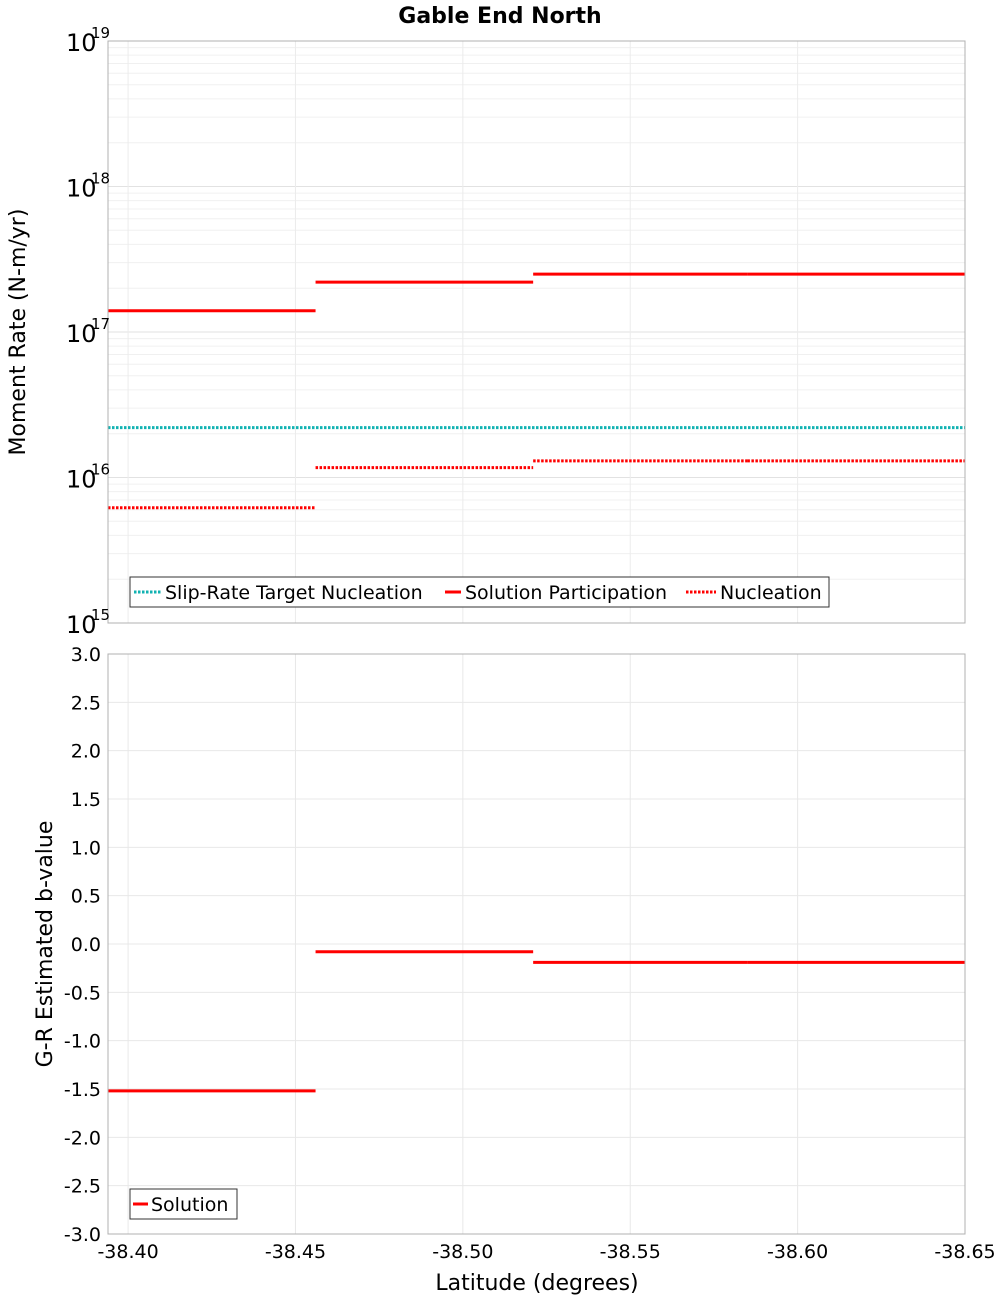 The image size is (1000, 1300). I want to click on top-y-tick-exponent: 19, so click(100, 33).